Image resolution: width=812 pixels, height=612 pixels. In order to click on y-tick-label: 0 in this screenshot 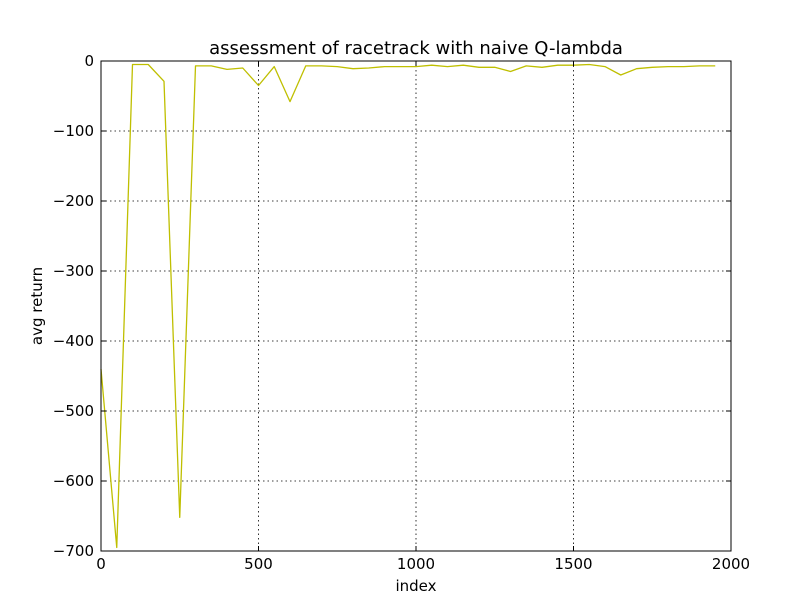, I will do `click(89, 61)`.